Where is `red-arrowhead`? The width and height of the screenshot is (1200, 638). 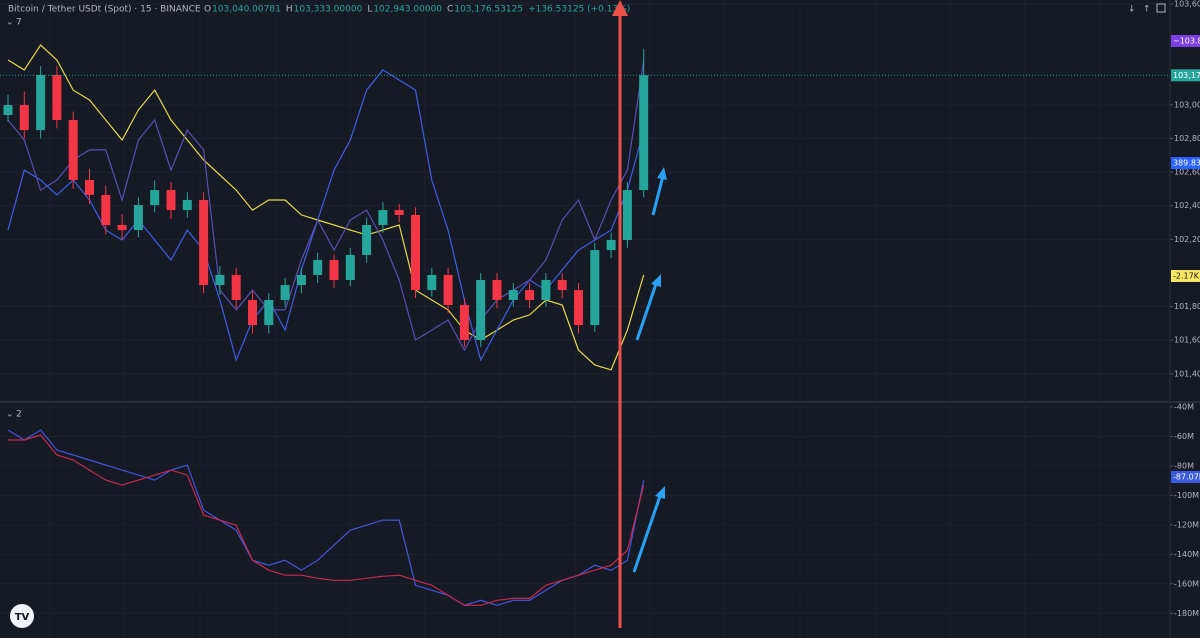 red-arrowhead is located at coordinates (620, 8).